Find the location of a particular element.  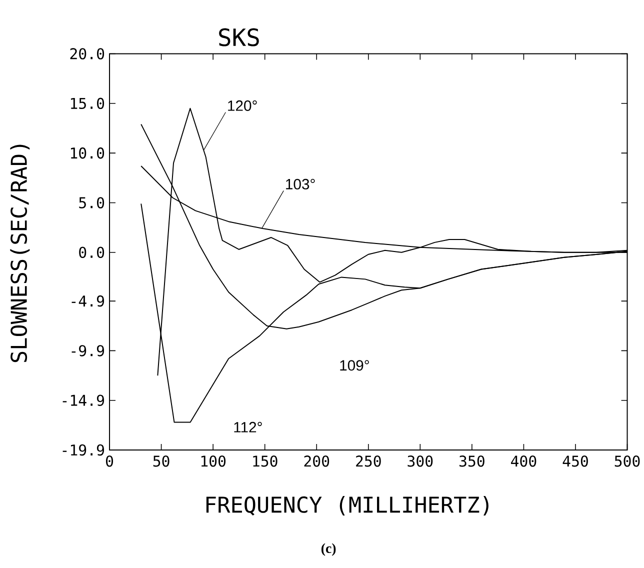

x-tick-label: 100 is located at coordinates (213, 462).